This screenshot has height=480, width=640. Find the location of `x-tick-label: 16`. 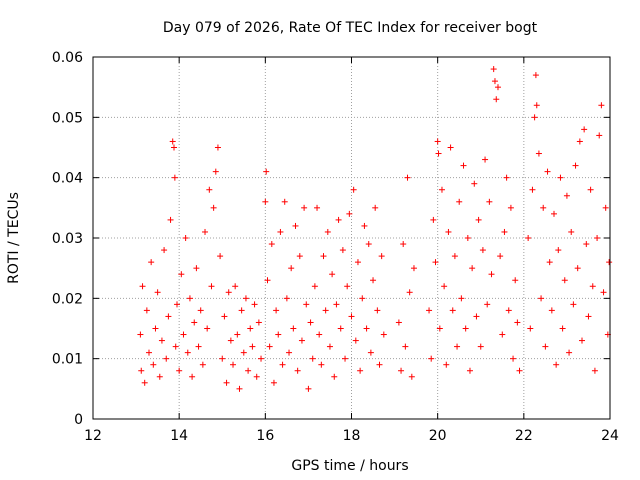

x-tick-label: 16 is located at coordinates (265, 436).